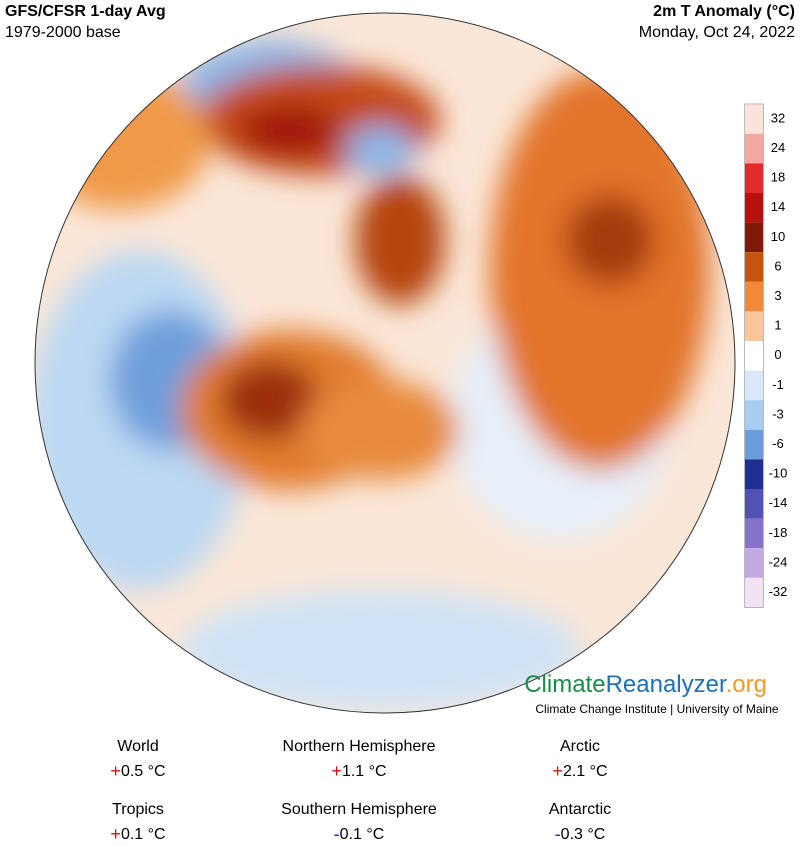  Describe the element at coordinates (778, 413) in the screenshot. I see `colorbar-label: -3` at that location.